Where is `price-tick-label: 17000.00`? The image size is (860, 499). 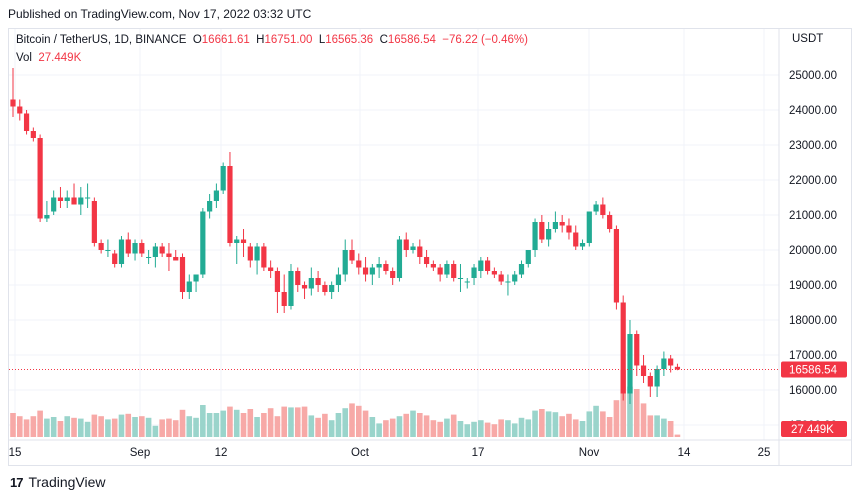 price-tick-label: 17000.00 is located at coordinates (813, 356).